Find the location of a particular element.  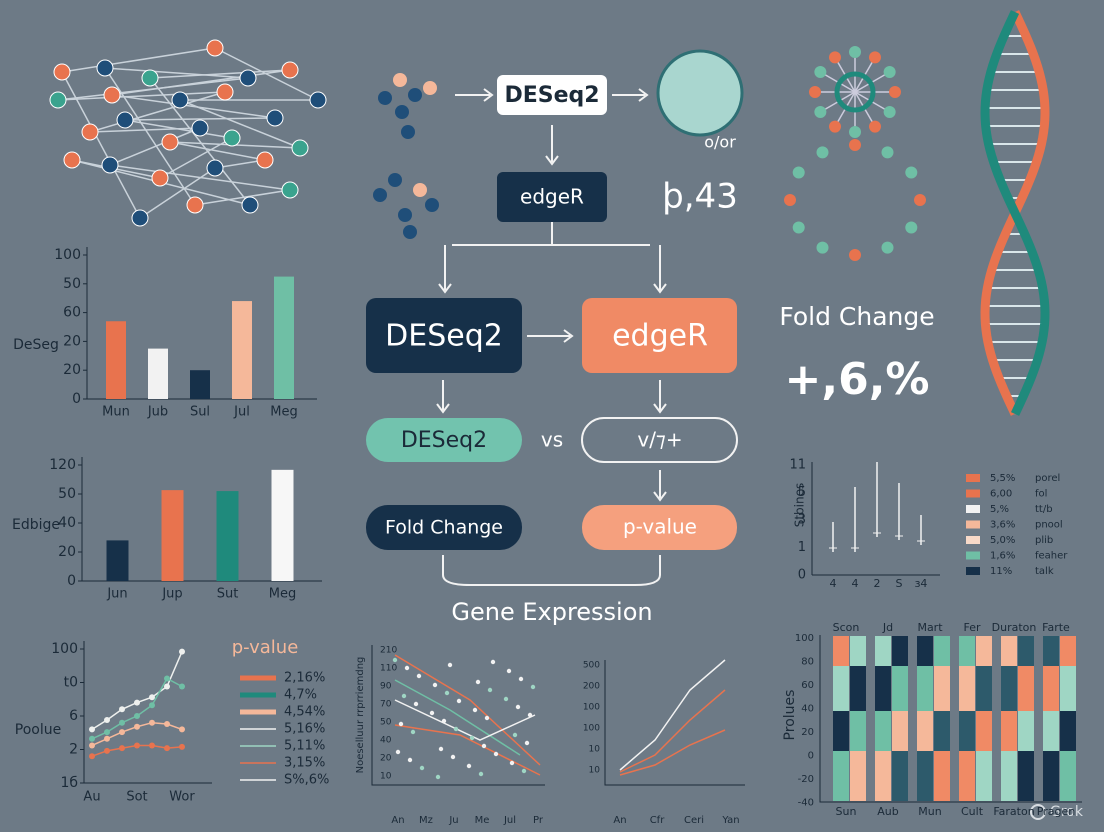

y-tick-label: 0 is located at coordinates (71, 581).